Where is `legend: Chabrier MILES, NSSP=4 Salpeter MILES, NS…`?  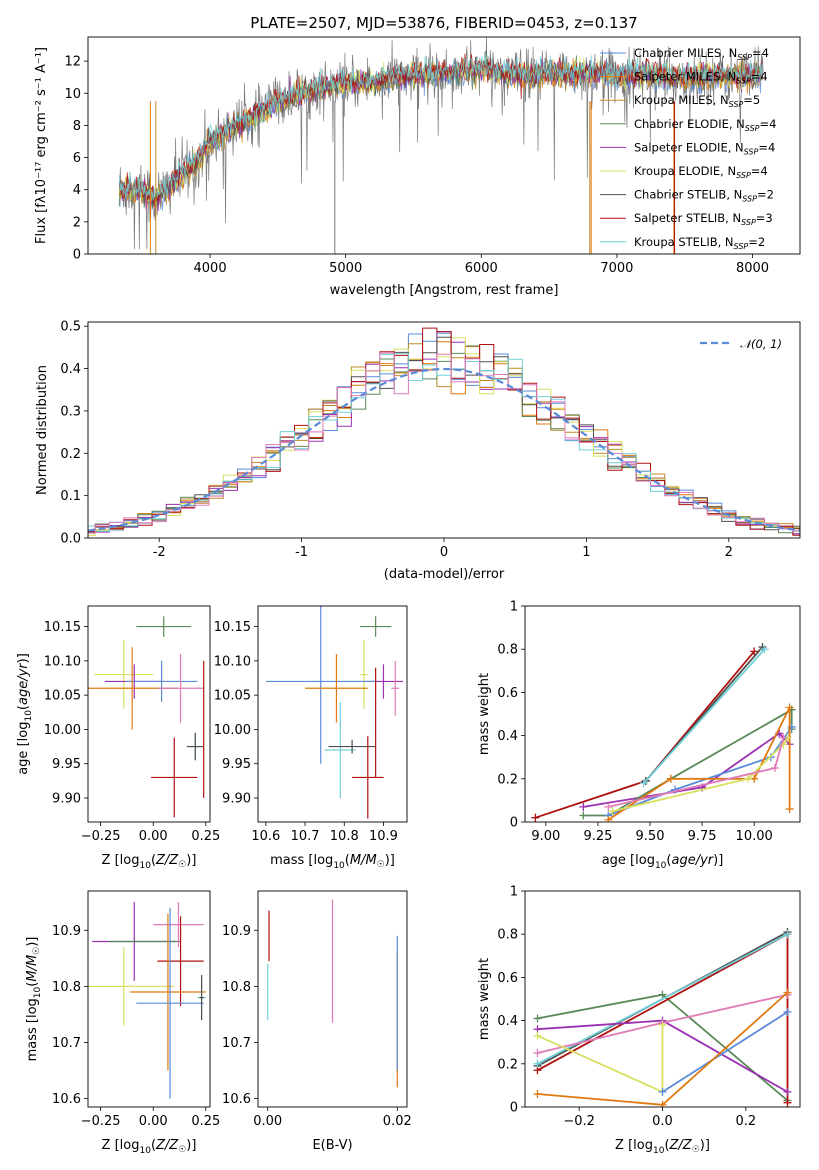
legend: Chabrier MILES, NSSP=4 Salpeter MILES, NS… is located at coordinates (688, 148).